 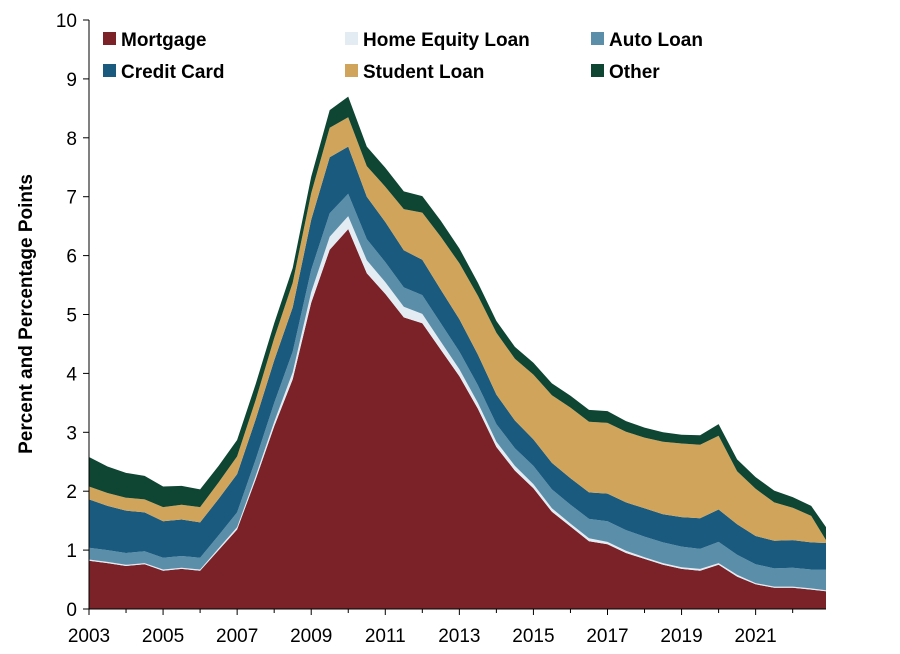 What do you see at coordinates (109, 70) in the screenshot?
I see `legend-swatch-credit-card` at bounding box center [109, 70].